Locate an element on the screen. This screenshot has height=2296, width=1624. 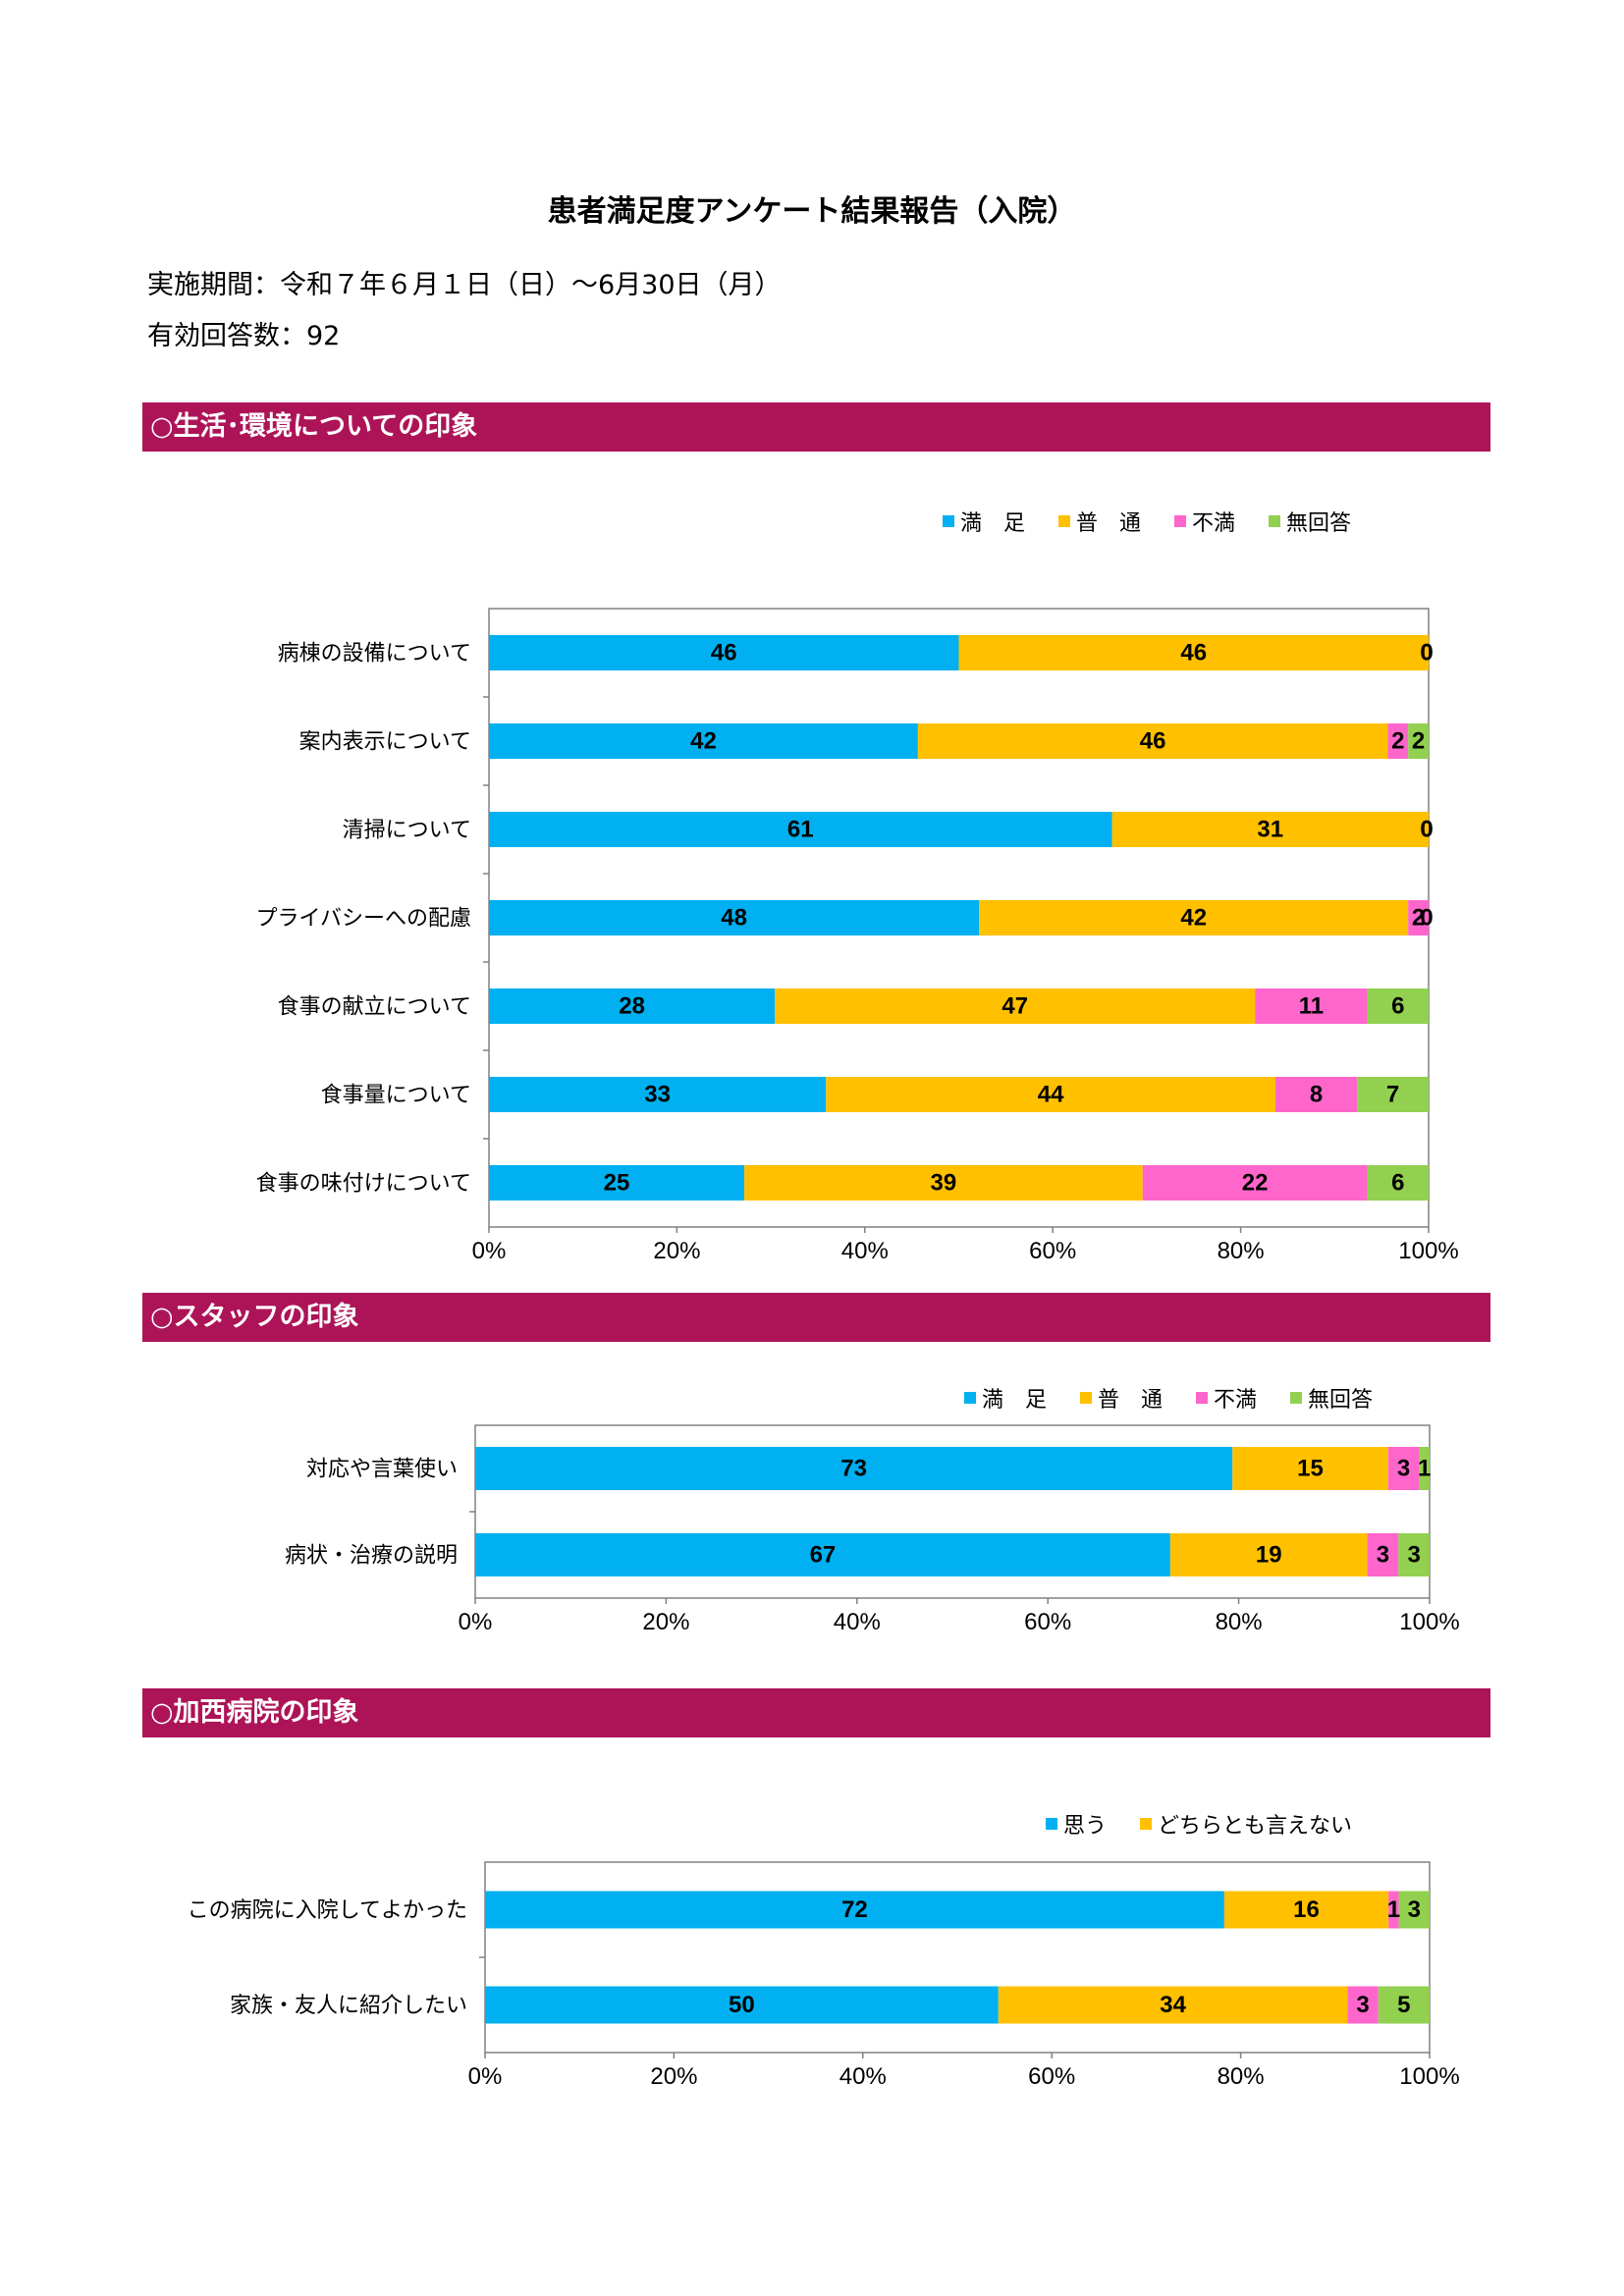
data-label: 11 is located at coordinates (1311, 1006).